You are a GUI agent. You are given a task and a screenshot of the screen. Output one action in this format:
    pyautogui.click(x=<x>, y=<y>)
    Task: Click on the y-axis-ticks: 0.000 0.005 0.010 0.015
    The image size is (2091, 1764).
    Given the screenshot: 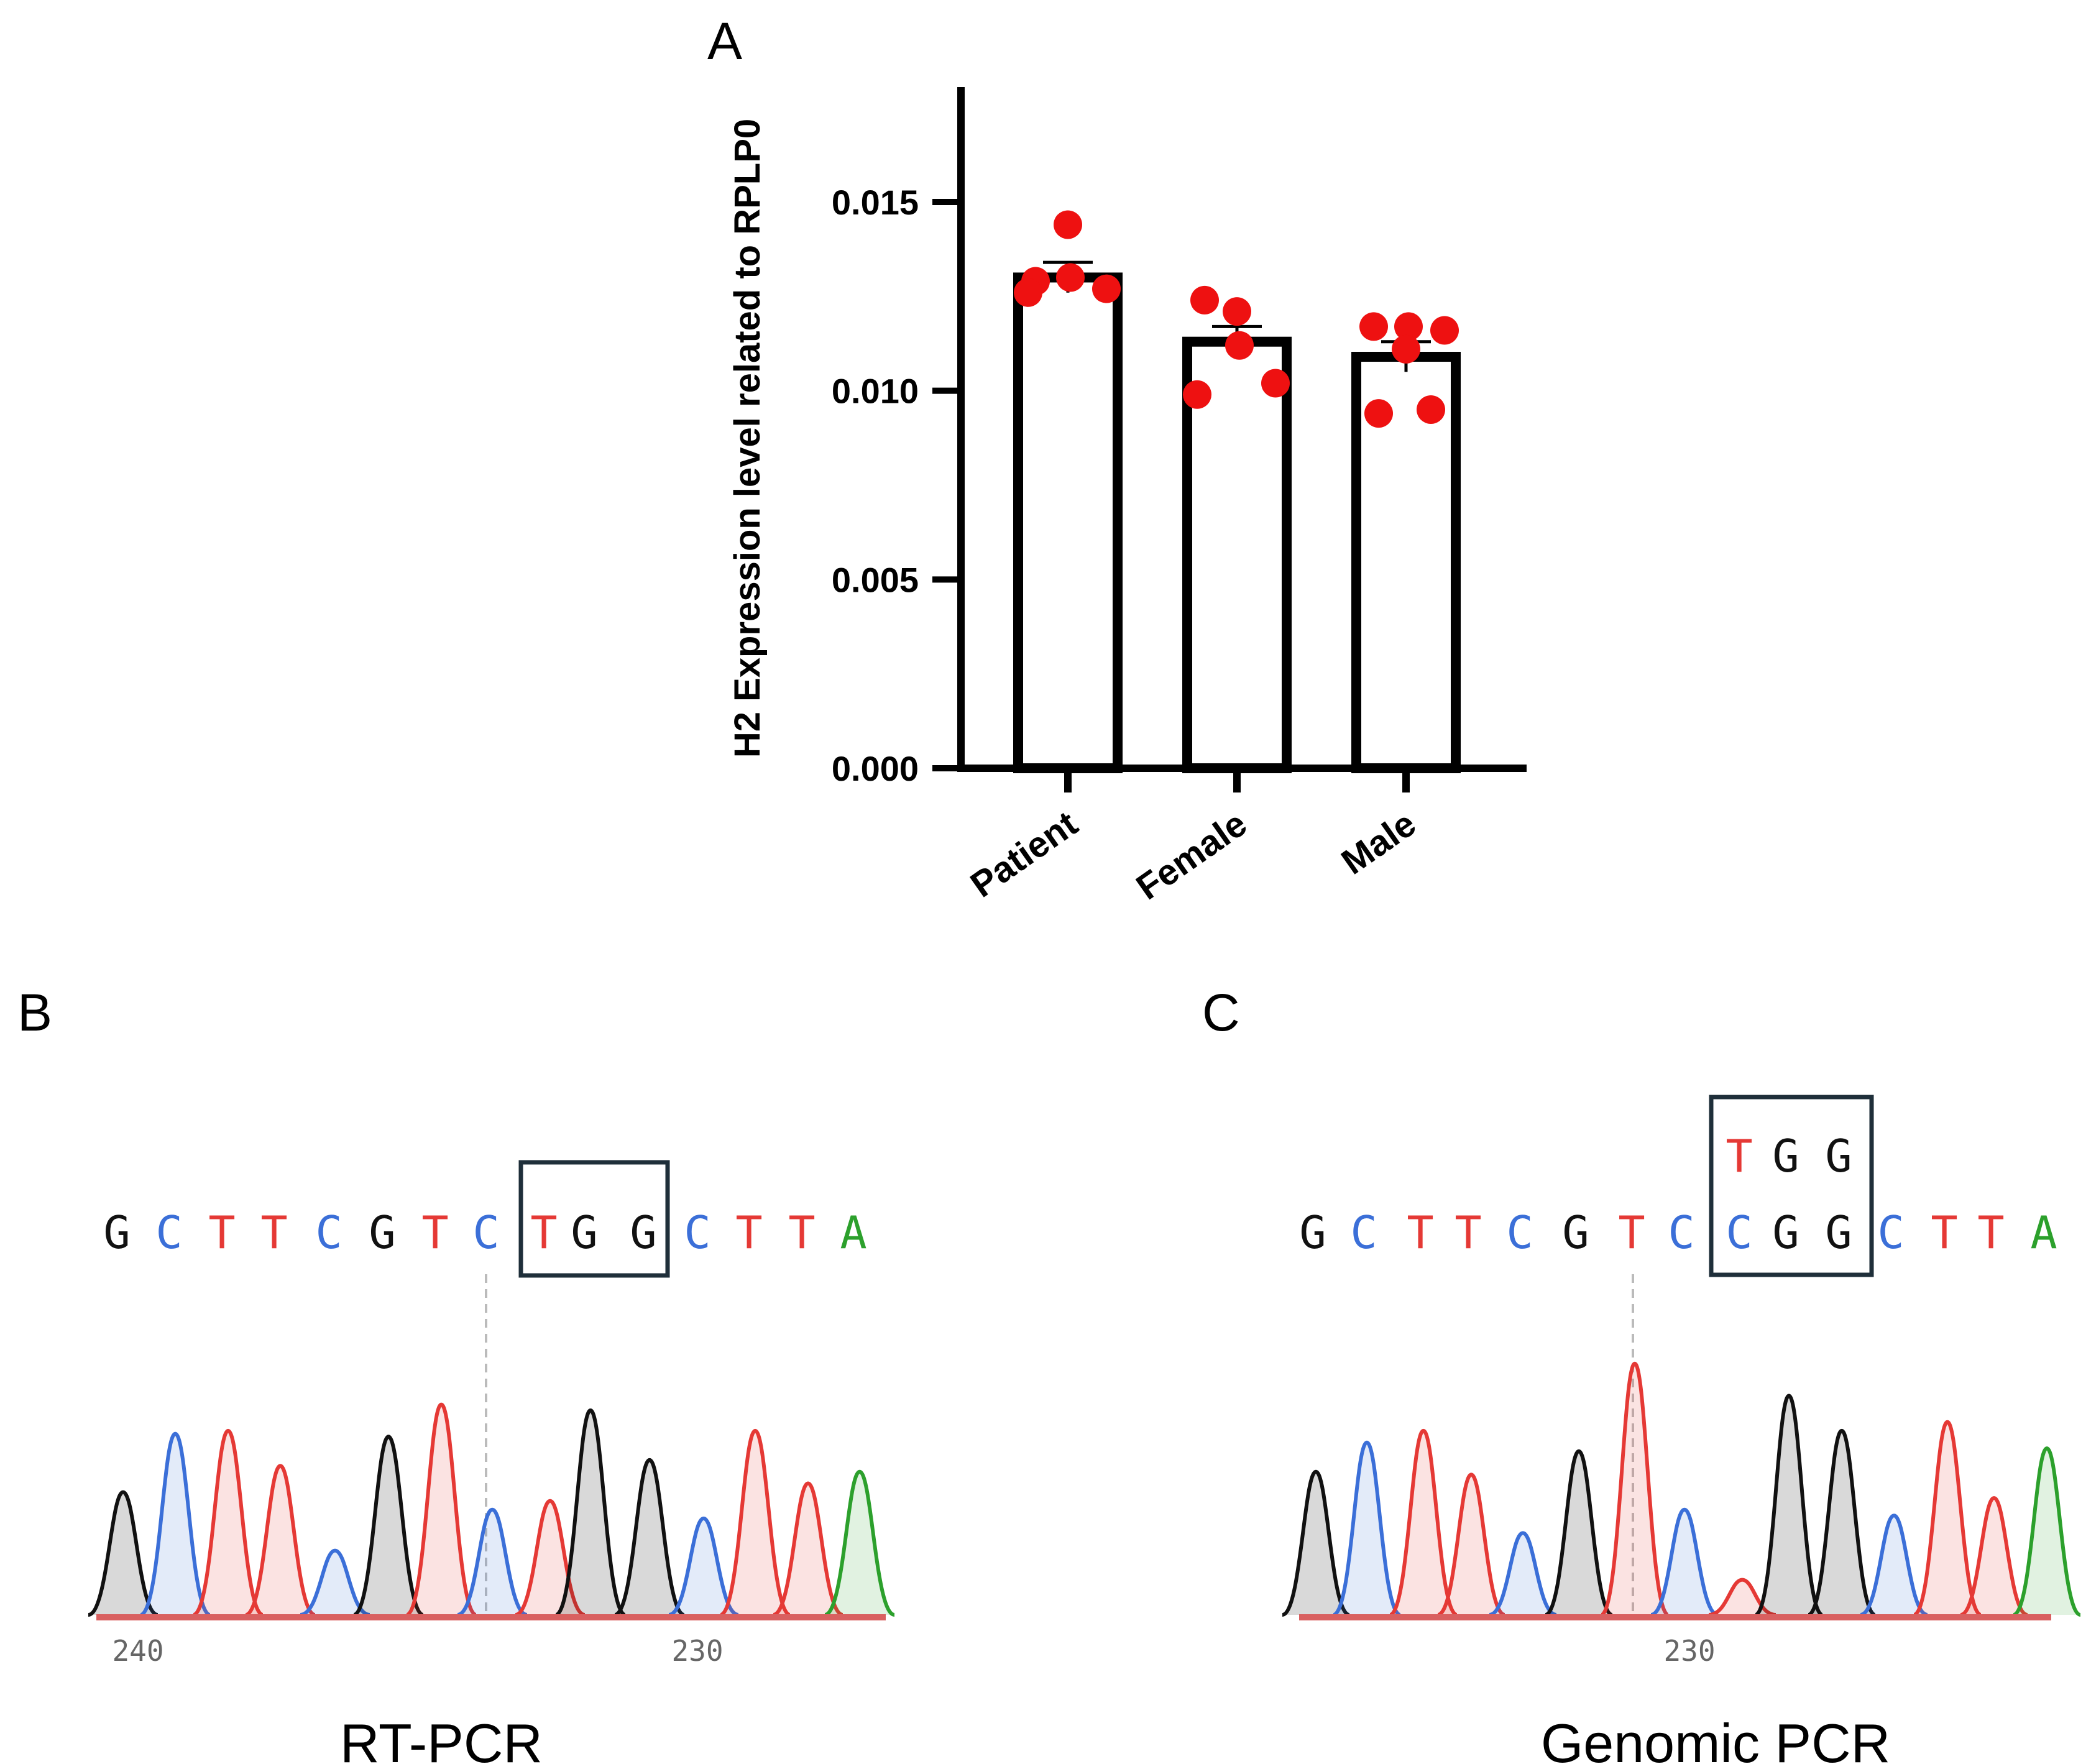 What is the action you would take?
    pyautogui.click(x=896, y=485)
    